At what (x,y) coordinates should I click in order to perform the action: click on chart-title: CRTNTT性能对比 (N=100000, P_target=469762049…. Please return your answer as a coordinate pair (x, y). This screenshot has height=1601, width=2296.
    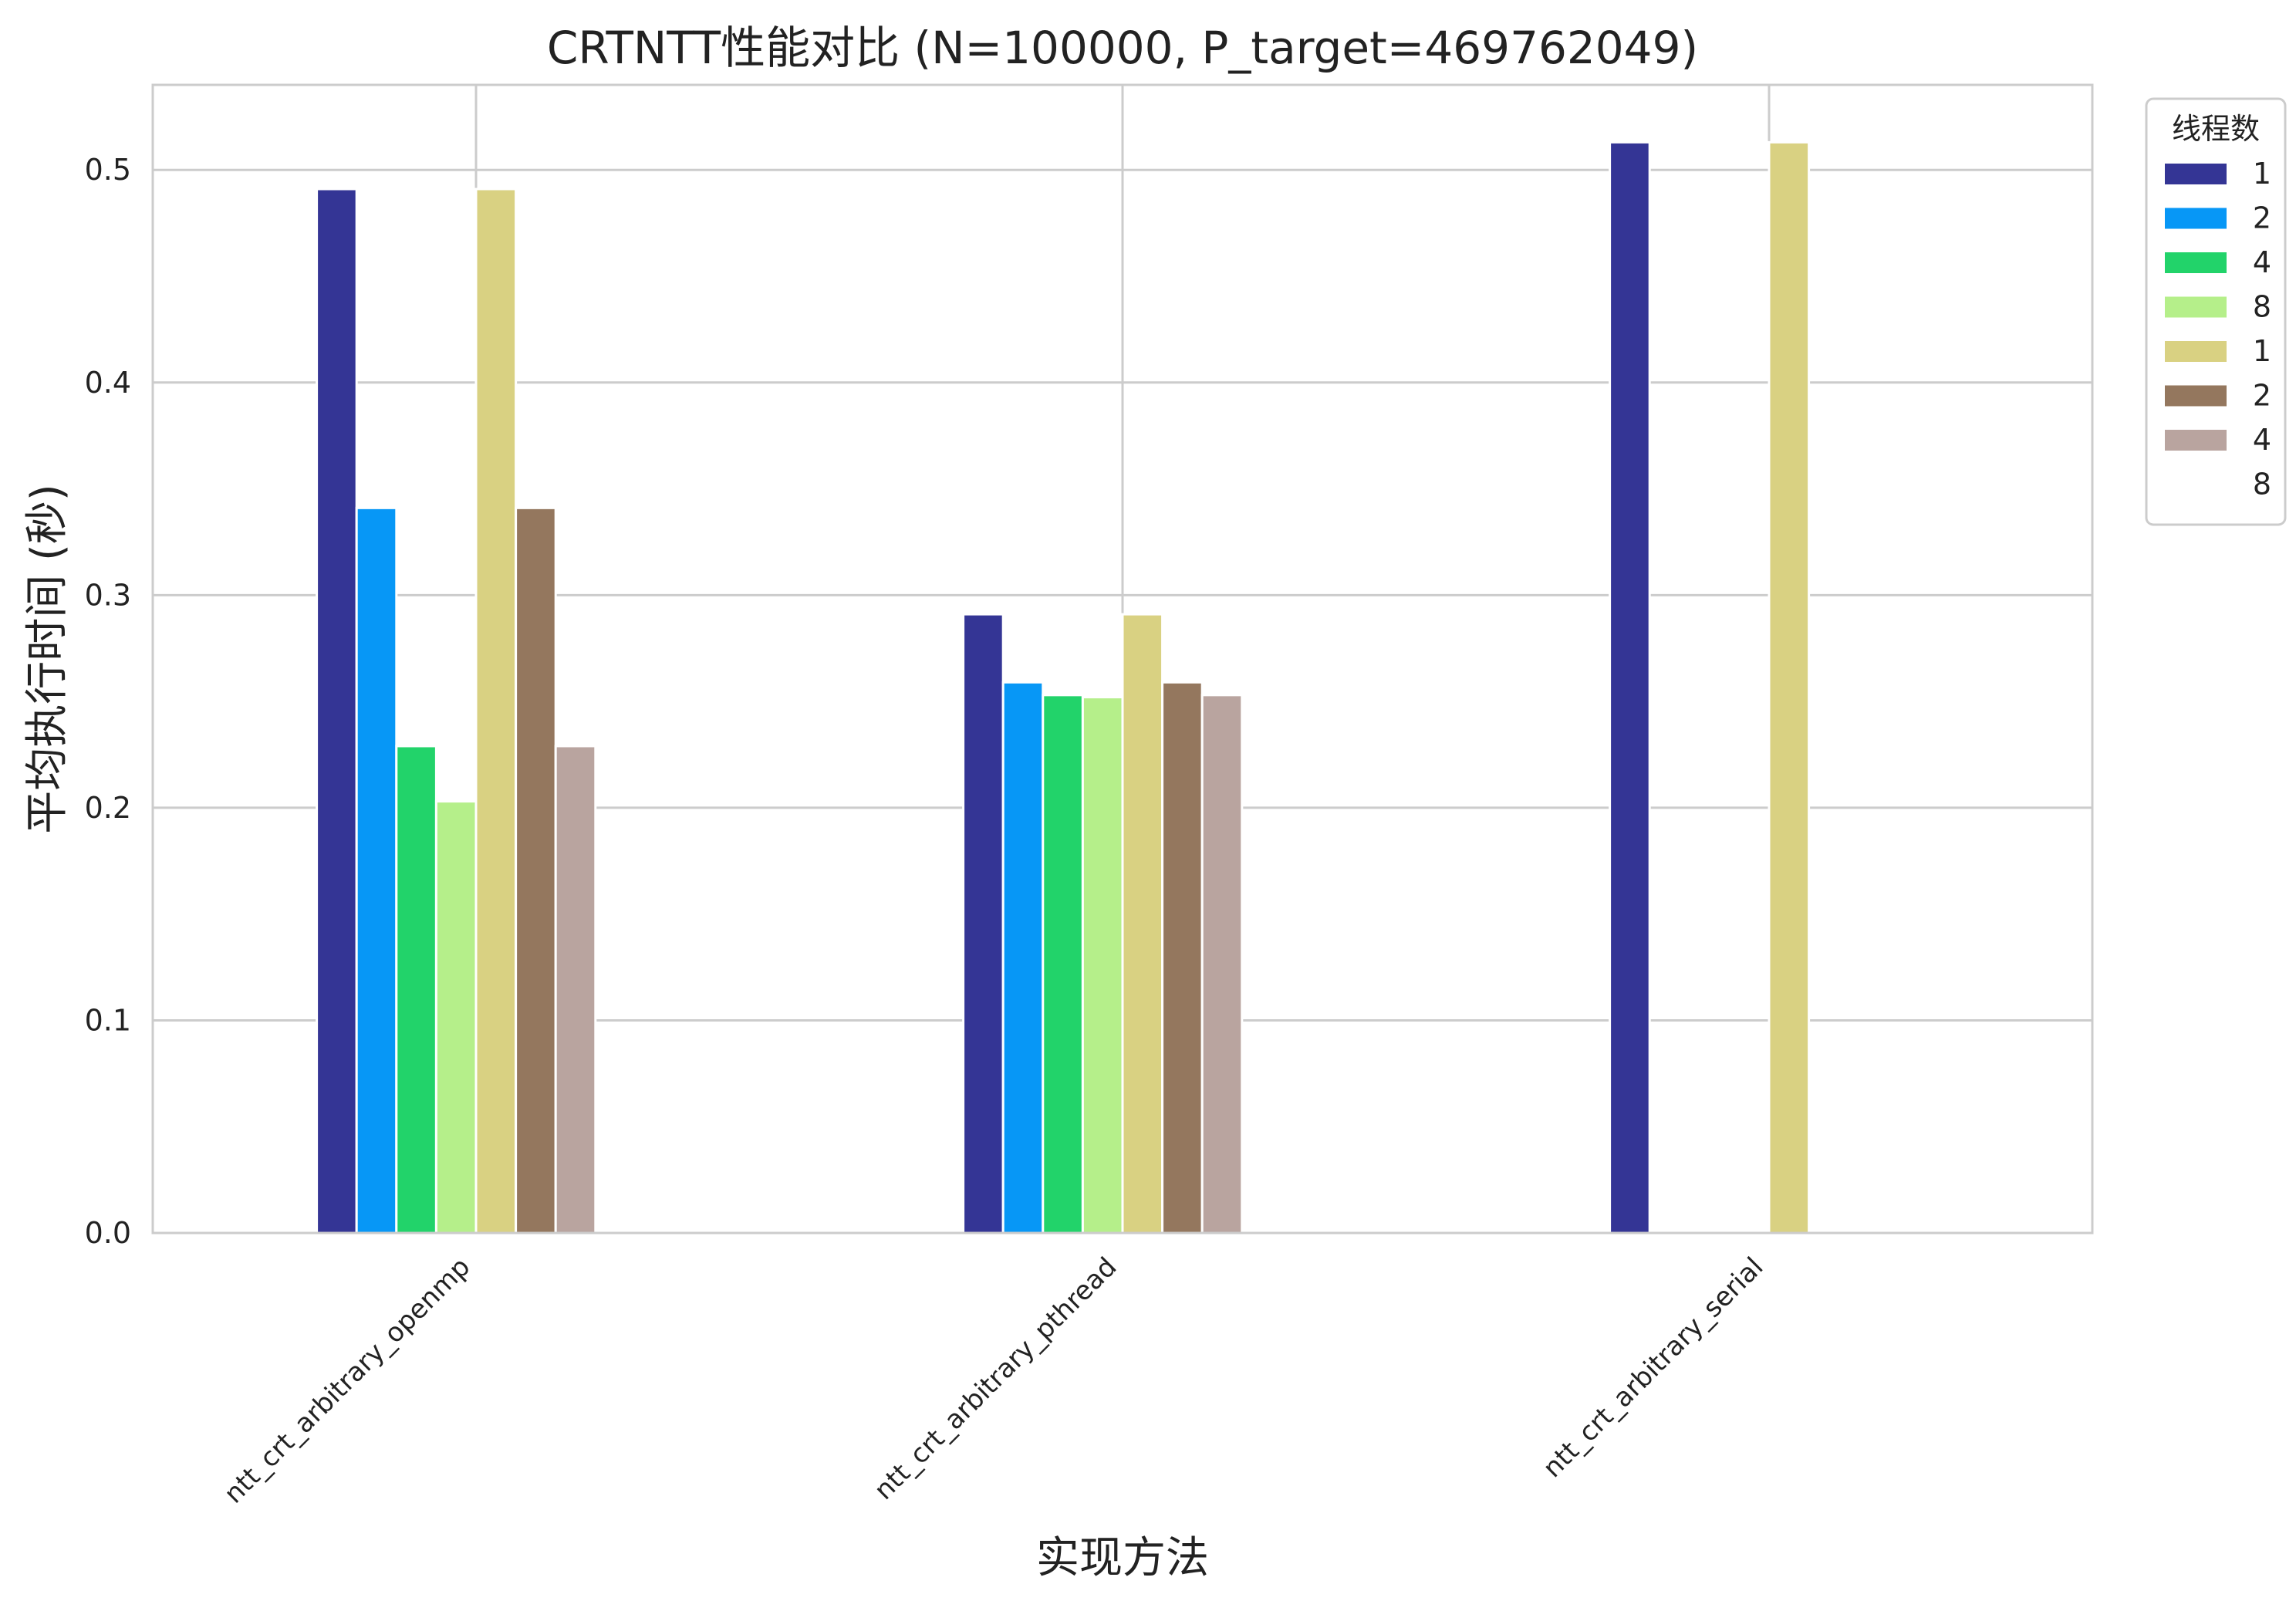
    Looking at the image, I should click on (1122, 48).